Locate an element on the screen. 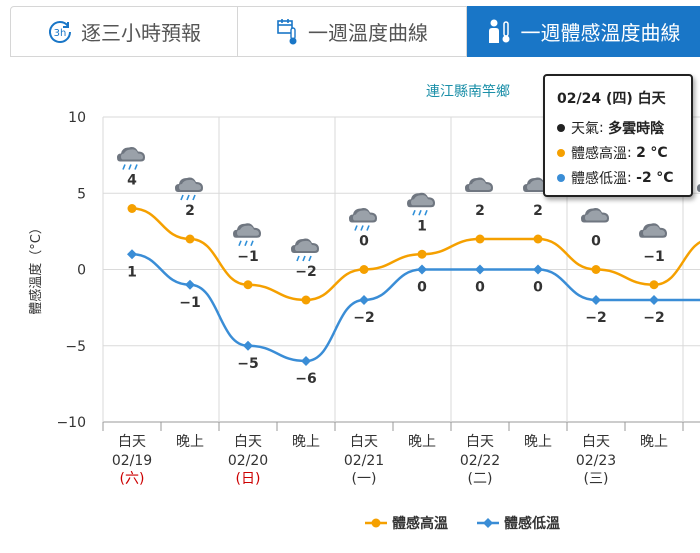 This screenshot has height=553, width=700. 3h-clock-icon: 3h is located at coordinates (60, 32).